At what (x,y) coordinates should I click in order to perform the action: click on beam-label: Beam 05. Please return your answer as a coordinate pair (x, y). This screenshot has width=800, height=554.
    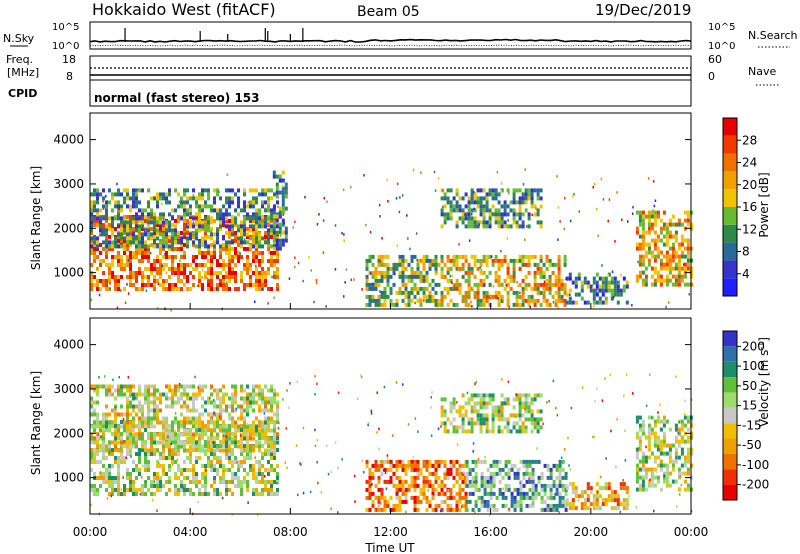
    Looking at the image, I should click on (388, 12).